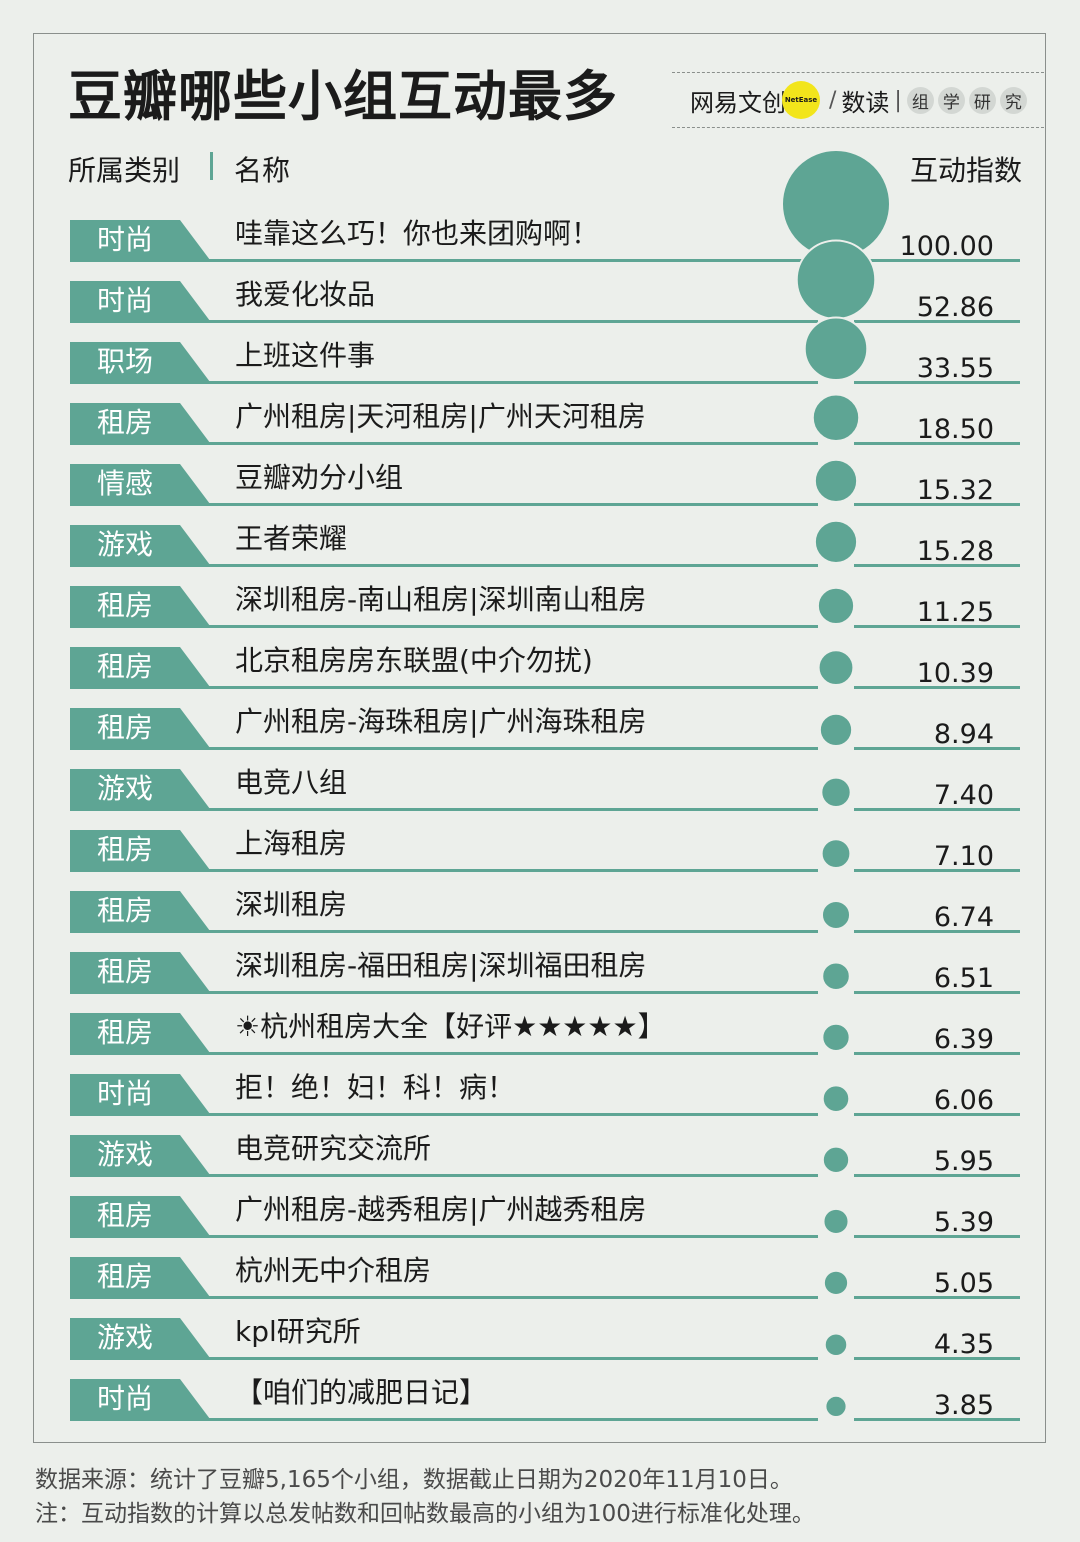 This screenshot has width=1080, height=1542. Describe the element at coordinates (545, 360) in the screenshot. I see `table-row: 职场 上班这件事 33.55` at that location.